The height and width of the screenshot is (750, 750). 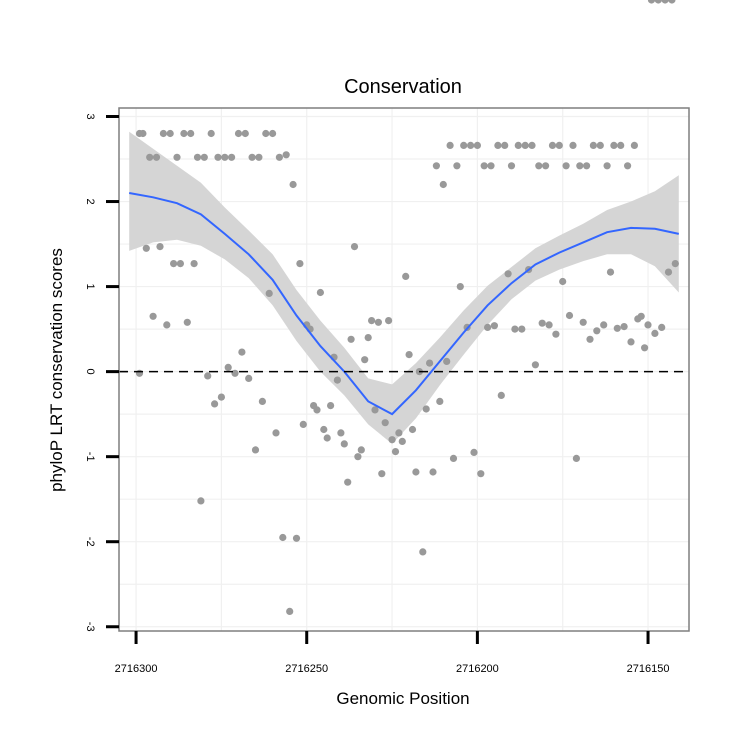 I want to click on x-tick-label: 2716200, so click(x=477, y=669).